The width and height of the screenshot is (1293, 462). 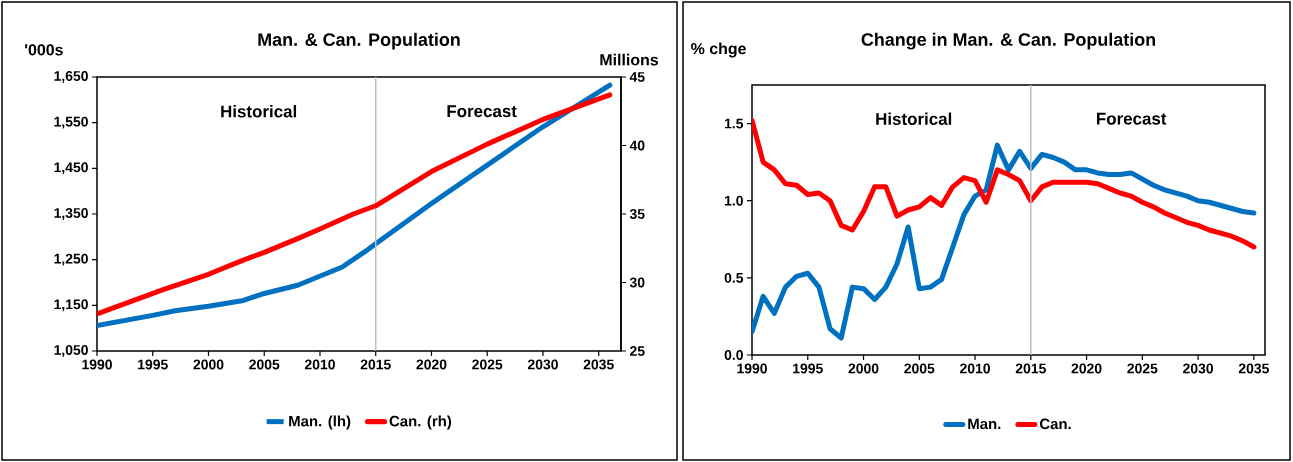 What do you see at coordinates (44, 50) in the screenshot?
I see `y-axis-title: '000s` at bounding box center [44, 50].